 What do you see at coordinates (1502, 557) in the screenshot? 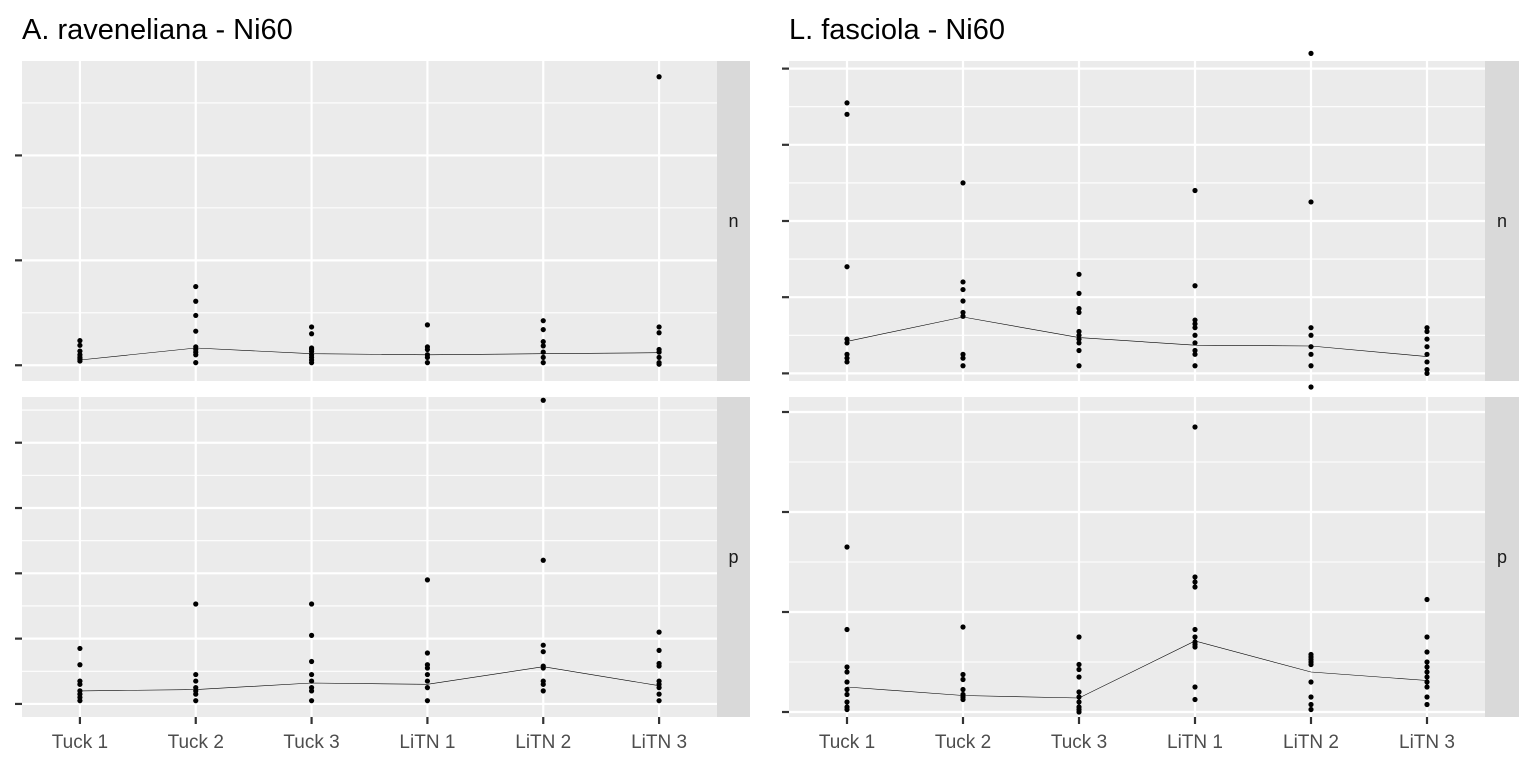
I see `facet-strip-label: p` at bounding box center [1502, 557].